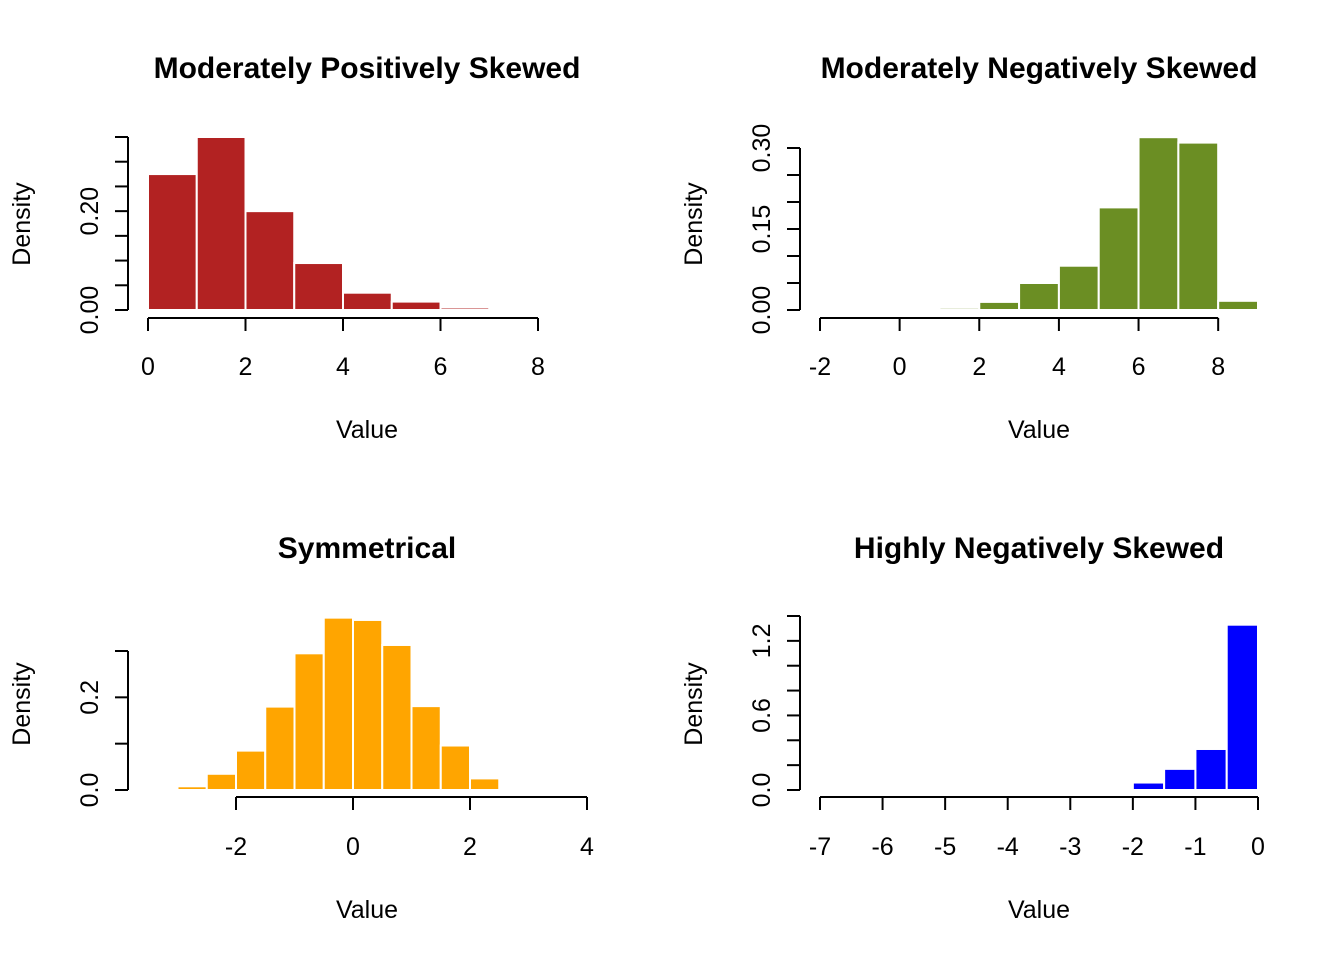 The height and width of the screenshot is (960, 1344). I want to click on x-tick-label: -7, so click(820, 847).